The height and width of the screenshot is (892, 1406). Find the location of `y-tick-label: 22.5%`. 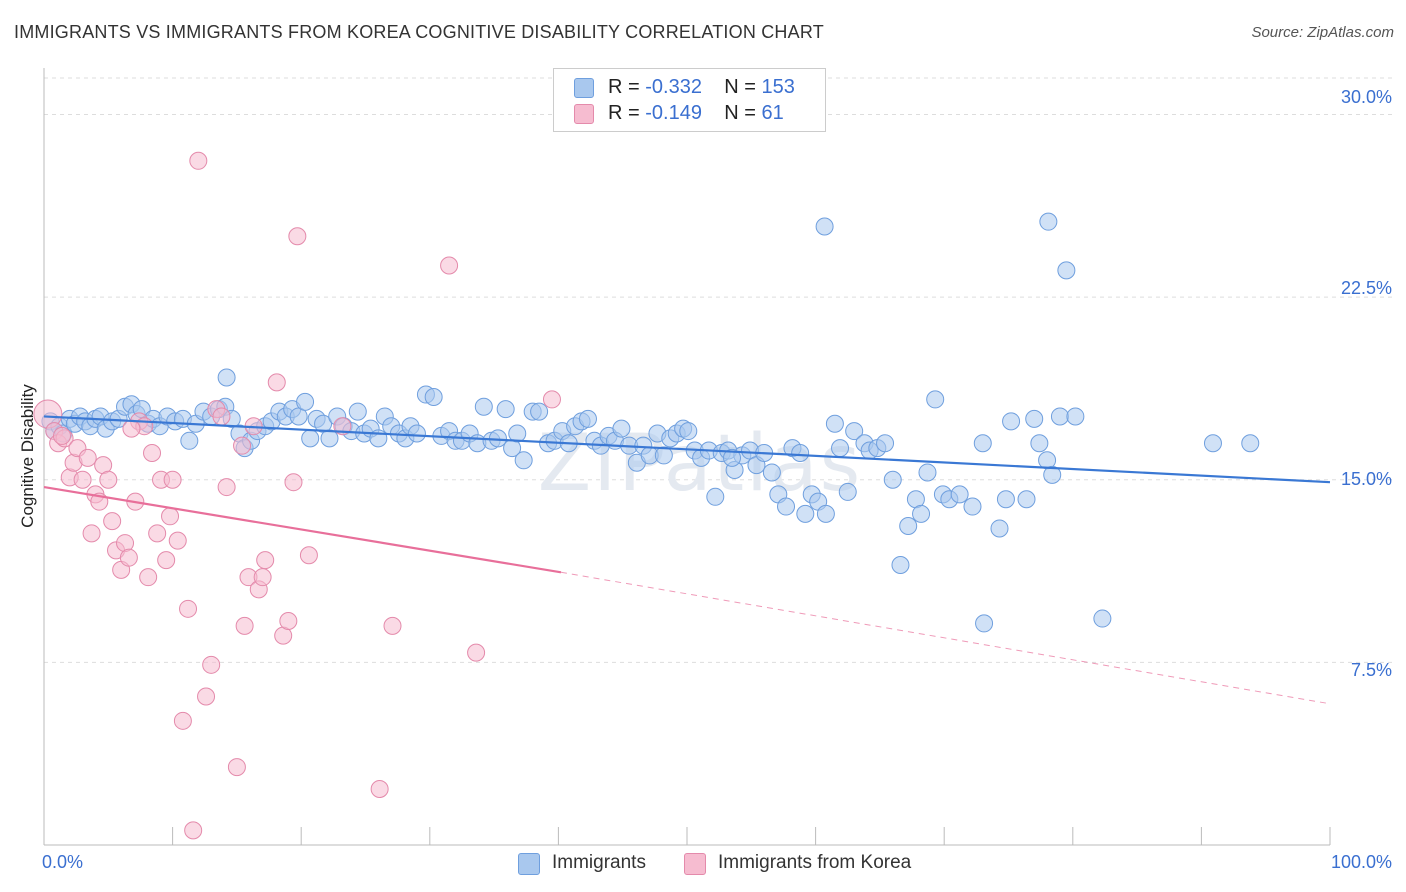

y-tick-label: 22.5% is located at coordinates (1366, 288).